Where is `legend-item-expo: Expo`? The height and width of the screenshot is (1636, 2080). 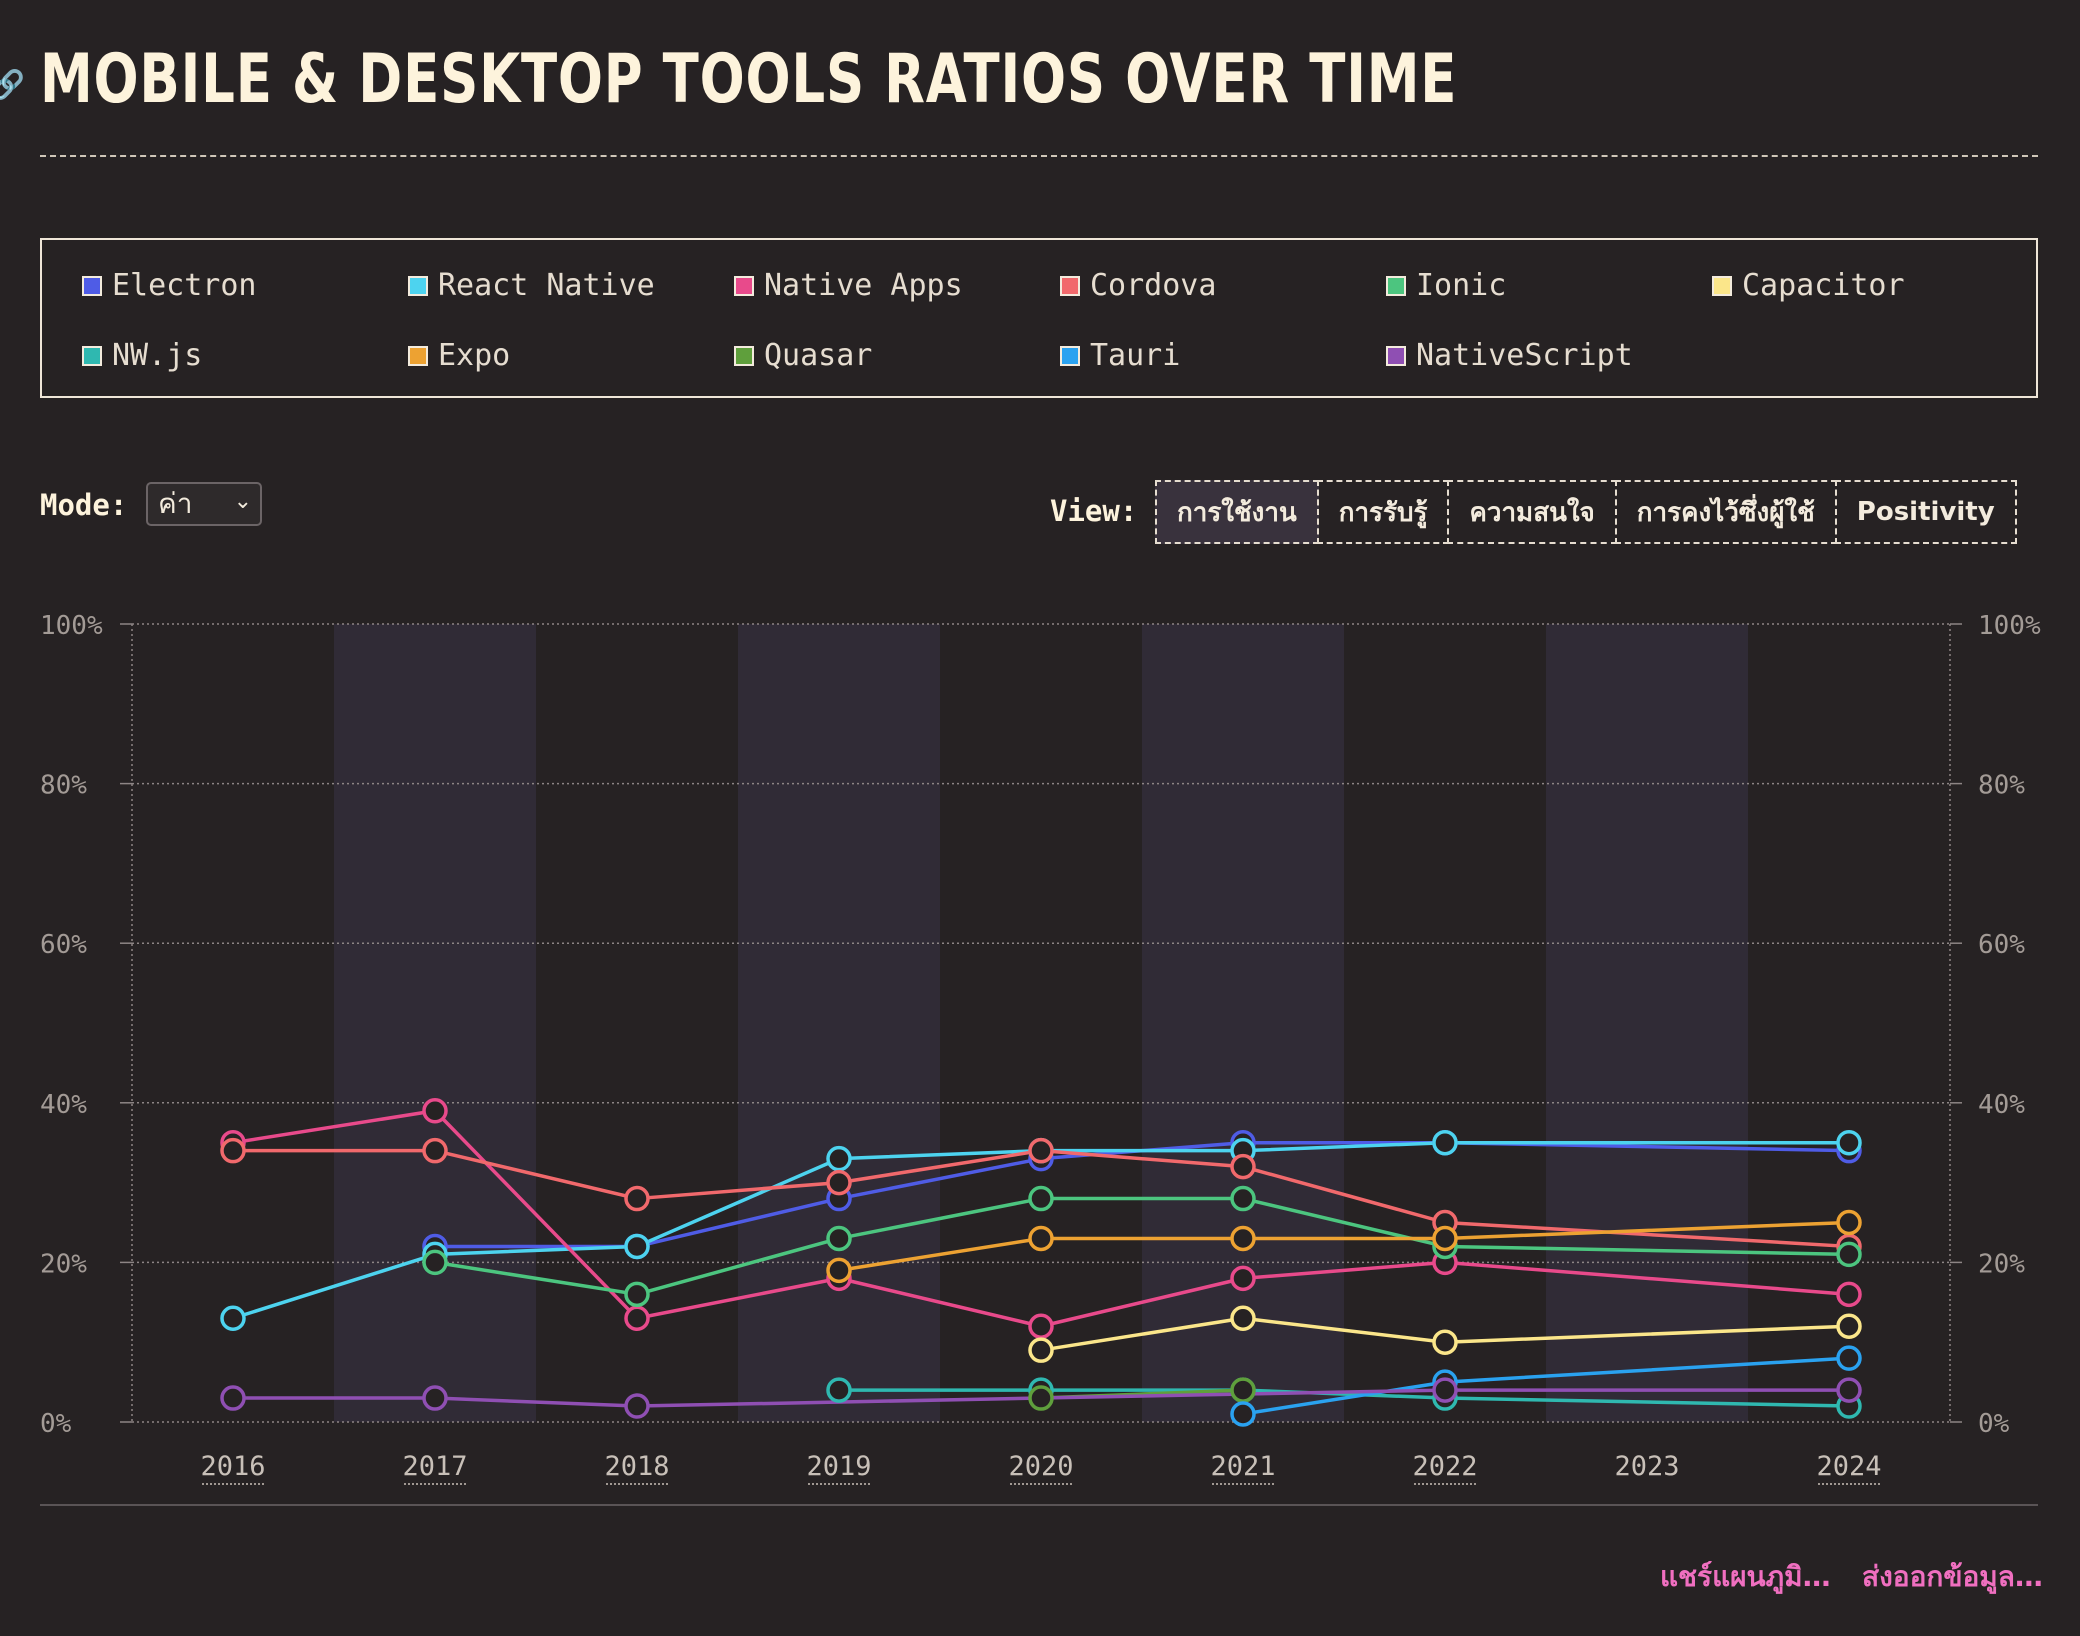 legend-item-expo: Expo is located at coordinates (459, 355).